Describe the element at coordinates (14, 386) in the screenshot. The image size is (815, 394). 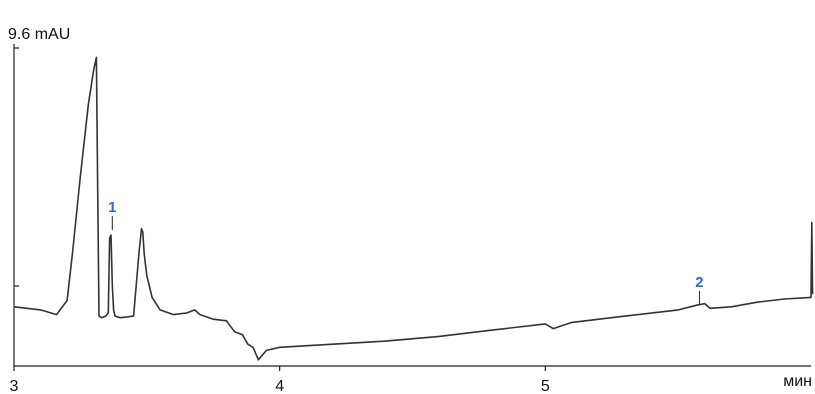
I see `x-tick-label: 3` at that location.